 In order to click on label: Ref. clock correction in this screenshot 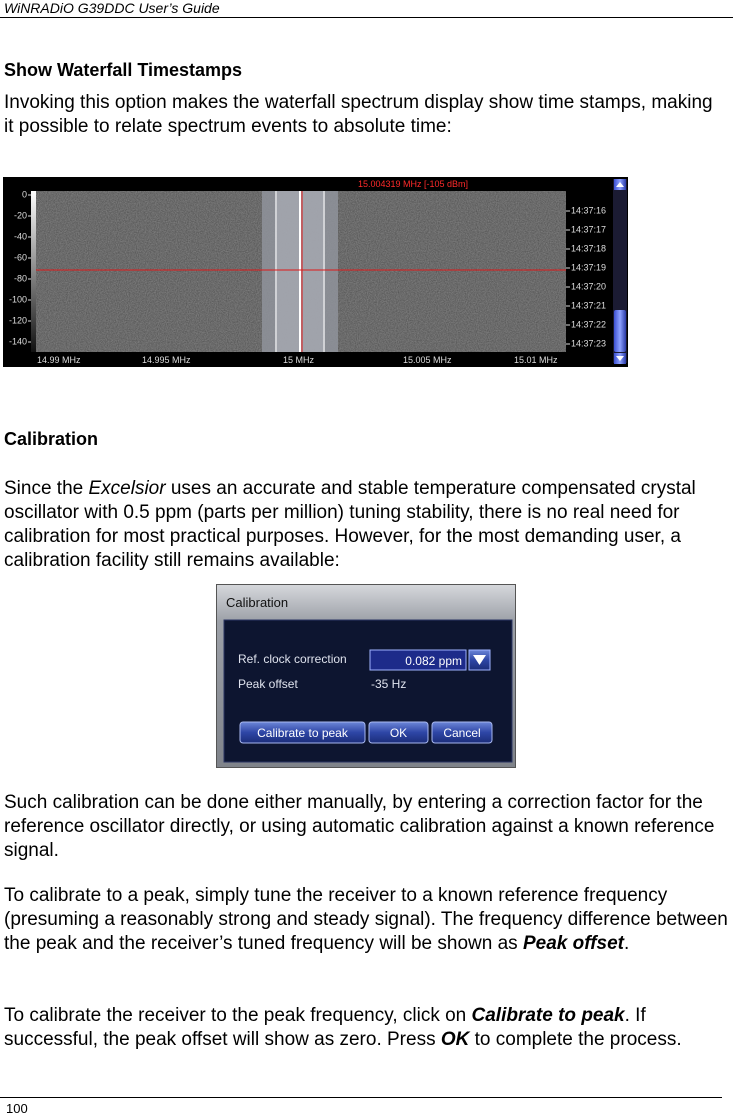, I will do `click(292, 659)`.